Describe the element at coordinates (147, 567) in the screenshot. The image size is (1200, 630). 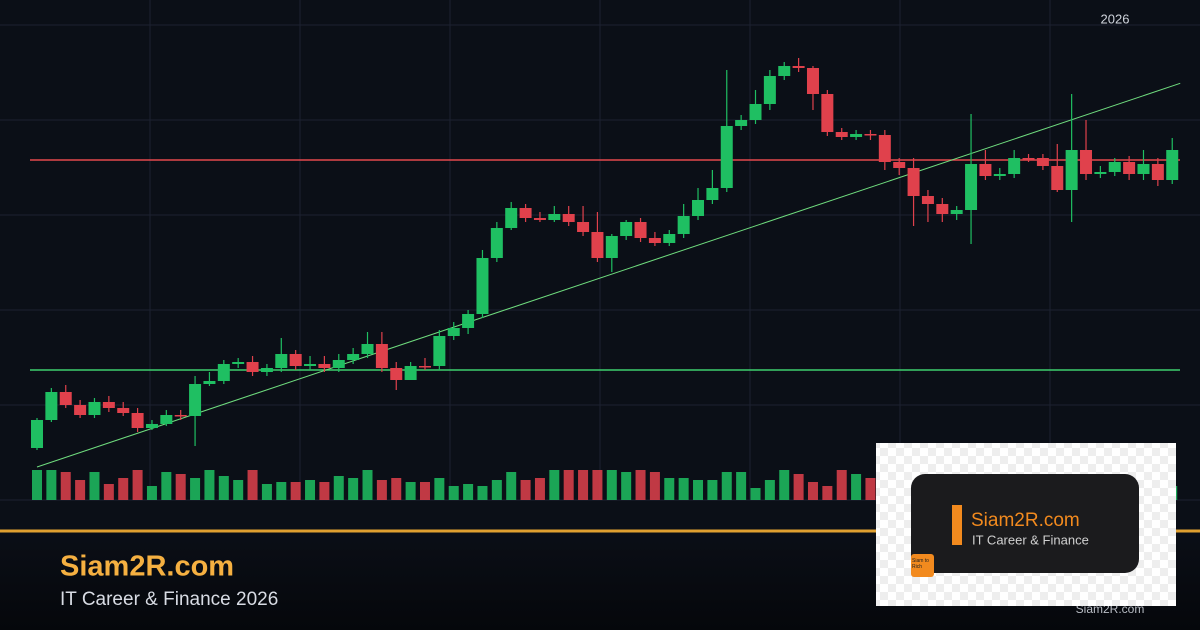
I see `brand-title: Siam2R.com` at that location.